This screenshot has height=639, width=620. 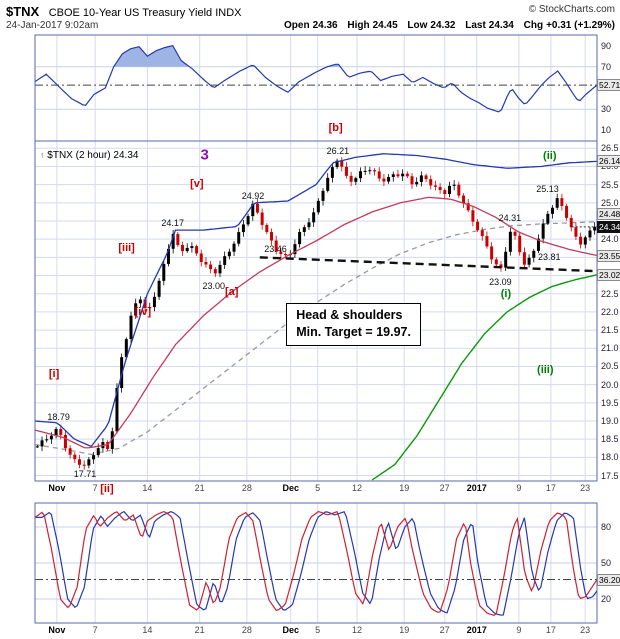 I want to click on note-line: Min. Target = 19.97., so click(x=353, y=332).